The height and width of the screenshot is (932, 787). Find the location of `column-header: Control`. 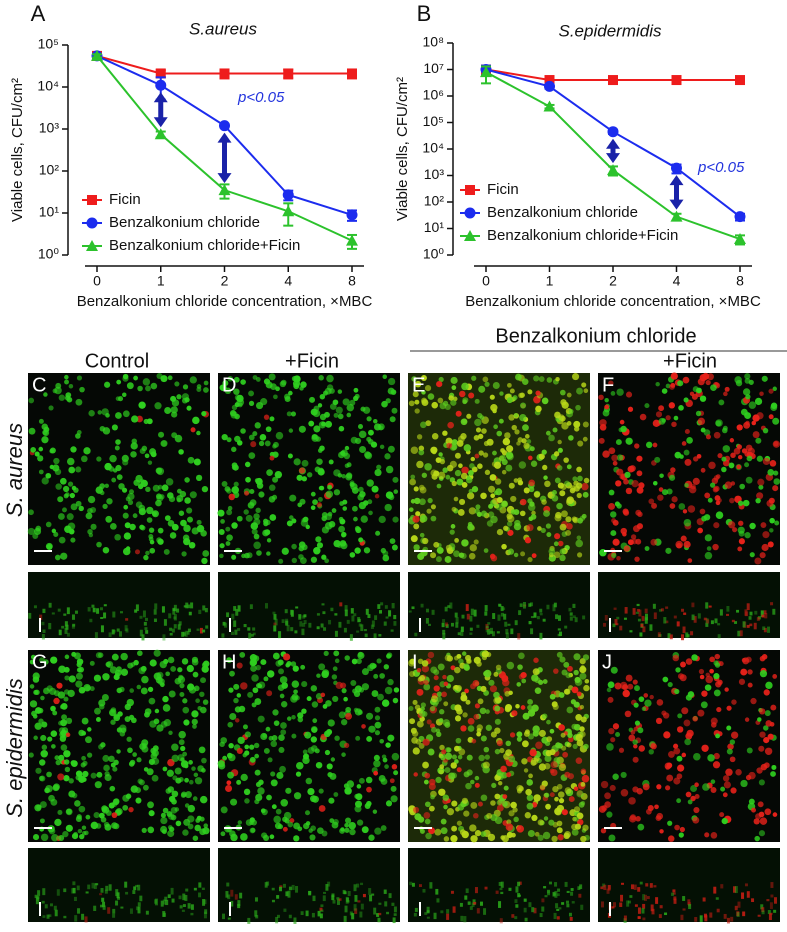

column-header: Control is located at coordinates (117, 361).